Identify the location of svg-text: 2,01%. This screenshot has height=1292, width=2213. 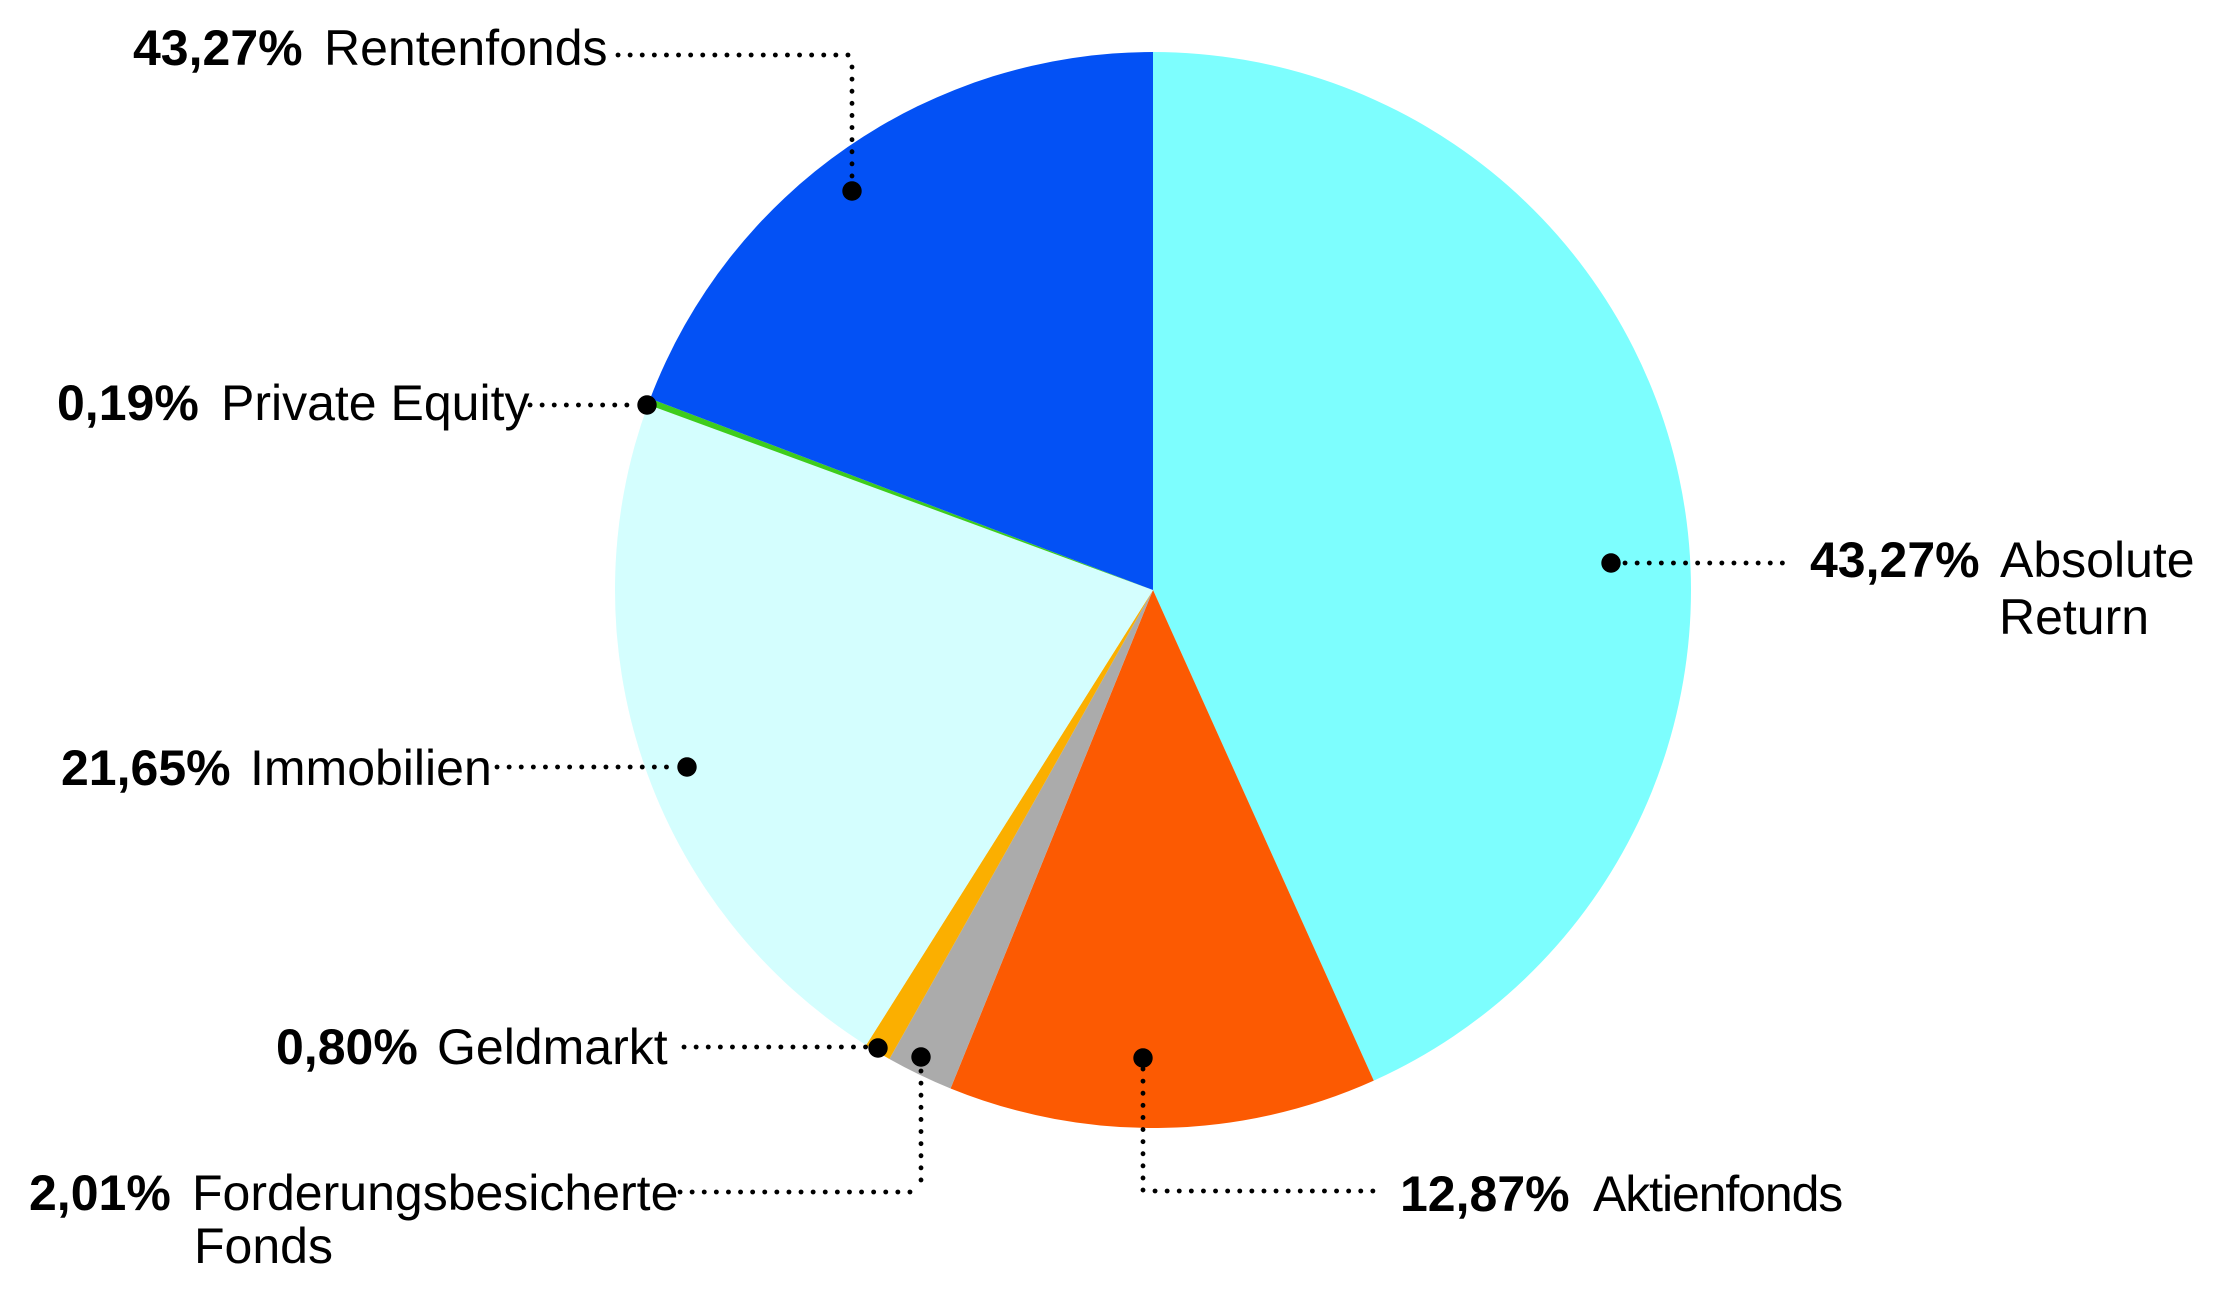
(100, 1193).